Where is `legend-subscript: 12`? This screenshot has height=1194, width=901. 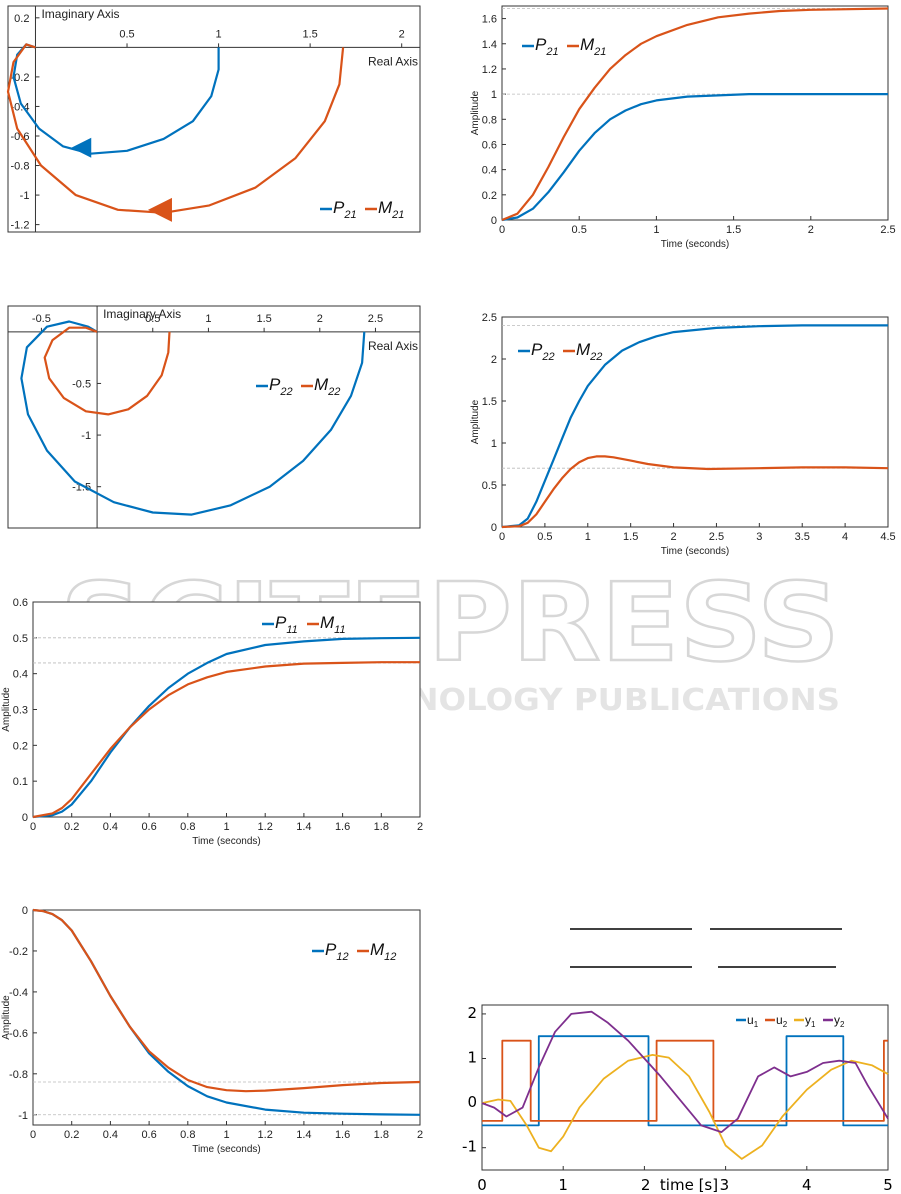
legend-subscript: 12 is located at coordinates (390, 957).